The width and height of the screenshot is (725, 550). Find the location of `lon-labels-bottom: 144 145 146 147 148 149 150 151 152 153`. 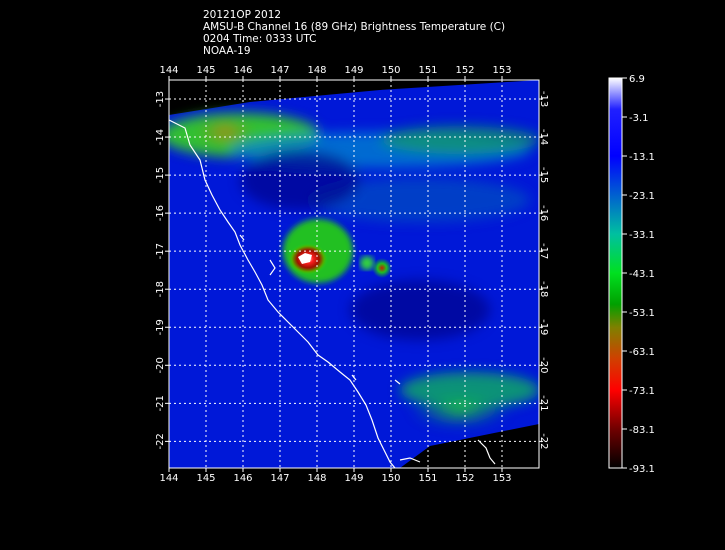

lon-labels-bottom: 144 145 146 147 148 149 150 151 152 153 is located at coordinates (335, 478).